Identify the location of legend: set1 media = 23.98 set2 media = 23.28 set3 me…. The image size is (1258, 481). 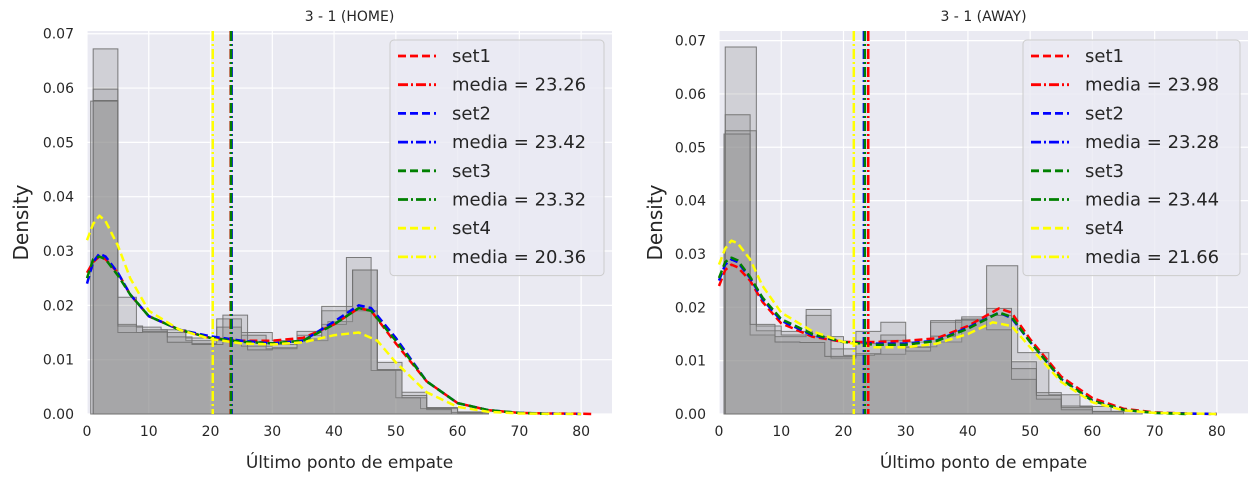
(1131, 158).